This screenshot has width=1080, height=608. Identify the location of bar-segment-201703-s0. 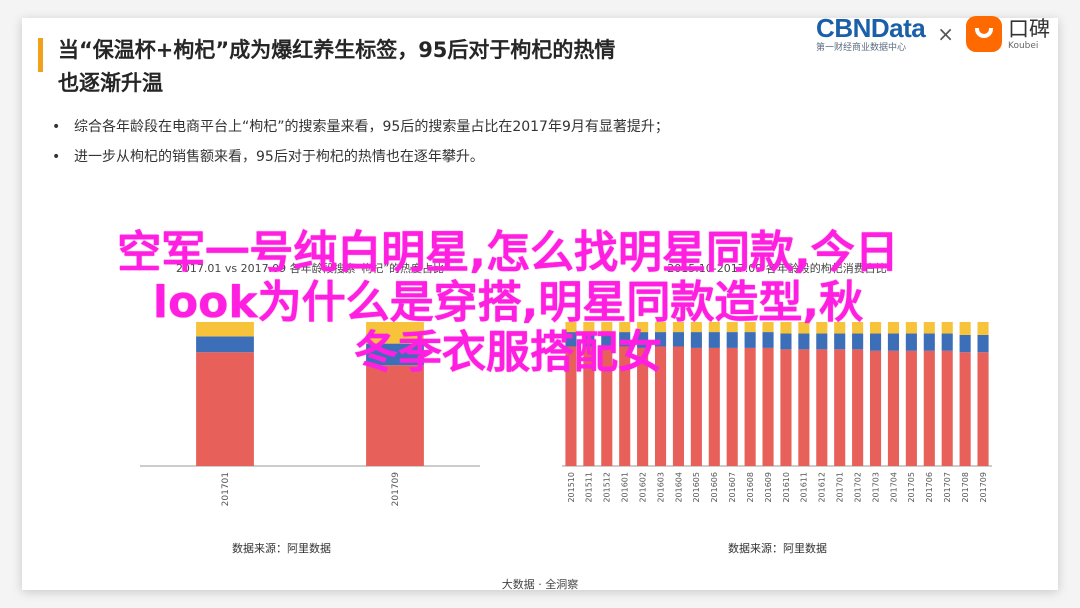
(875, 408).